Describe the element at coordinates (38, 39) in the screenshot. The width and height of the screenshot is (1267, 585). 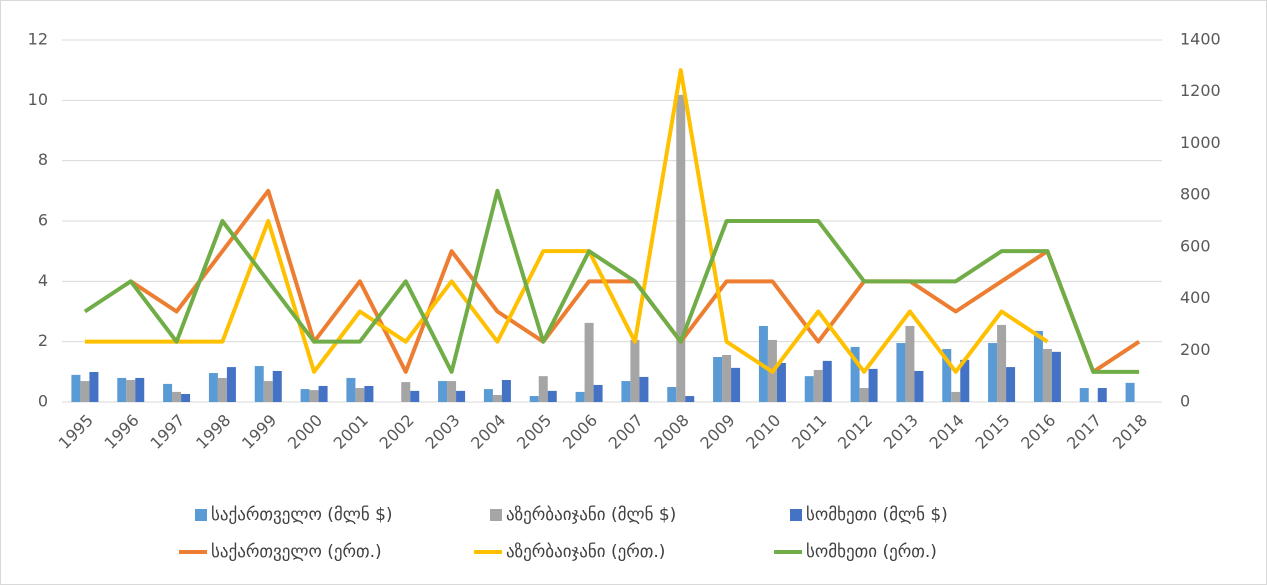
I see `y-tick-label: 12` at that location.